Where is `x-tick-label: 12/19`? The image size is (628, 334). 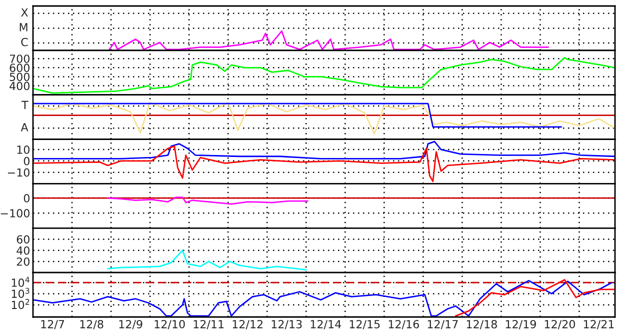 x-tick-label: 12/19 is located at coordinates (521, 325).